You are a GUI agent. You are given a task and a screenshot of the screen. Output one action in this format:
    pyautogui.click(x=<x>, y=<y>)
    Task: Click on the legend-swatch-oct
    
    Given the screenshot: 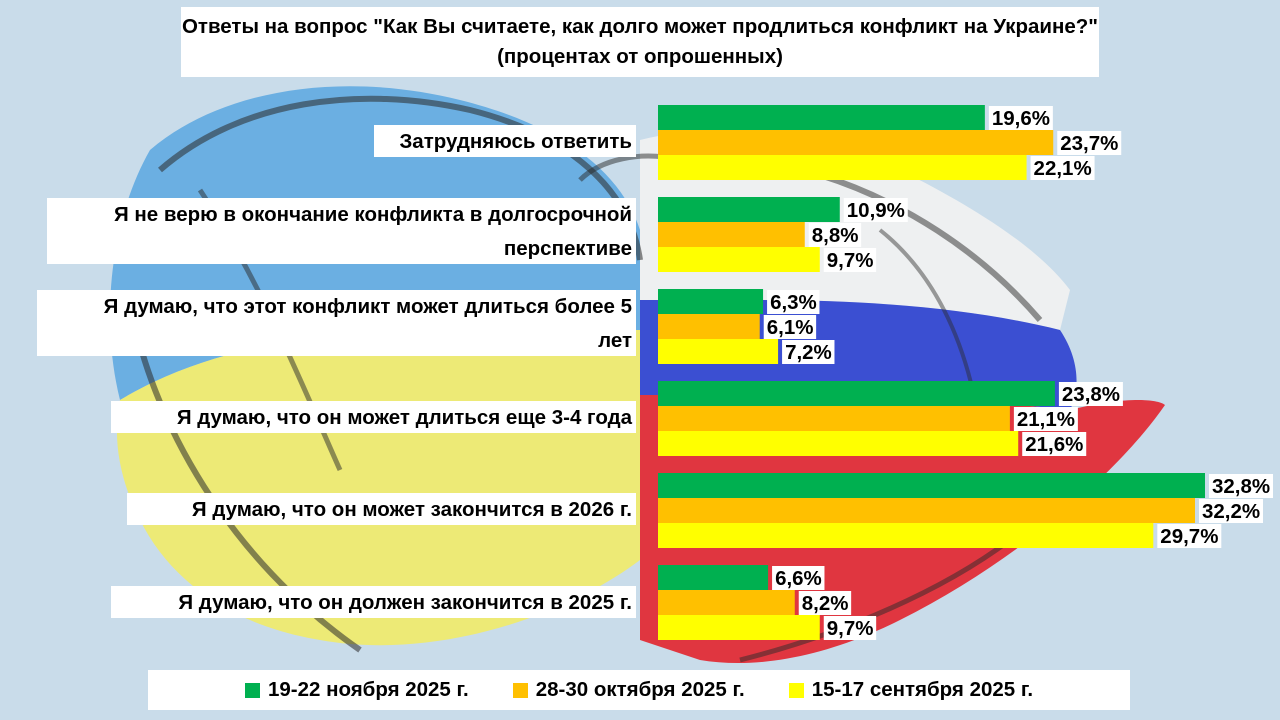 What is the action you would take?
    pyautogui.click(x=520, y=690)
    